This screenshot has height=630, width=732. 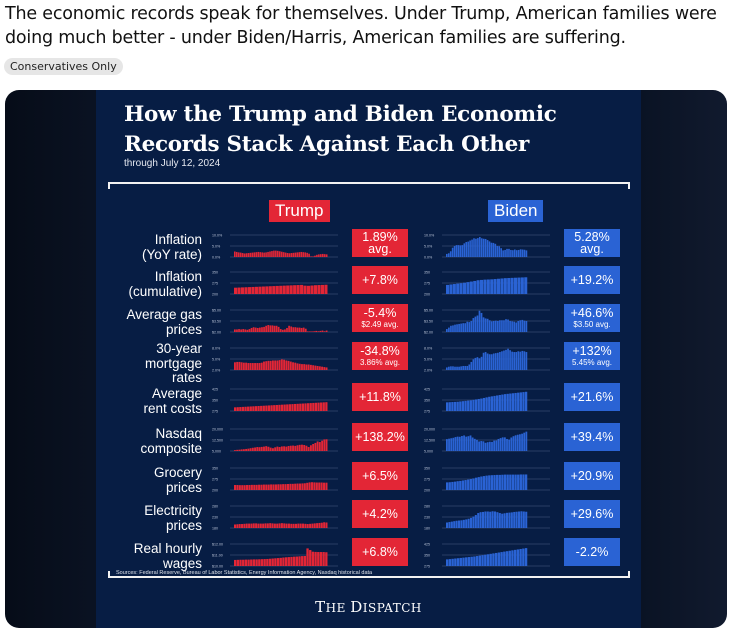 I want to click on group-tag: Conservatives Only, so click(x=63, y=66).